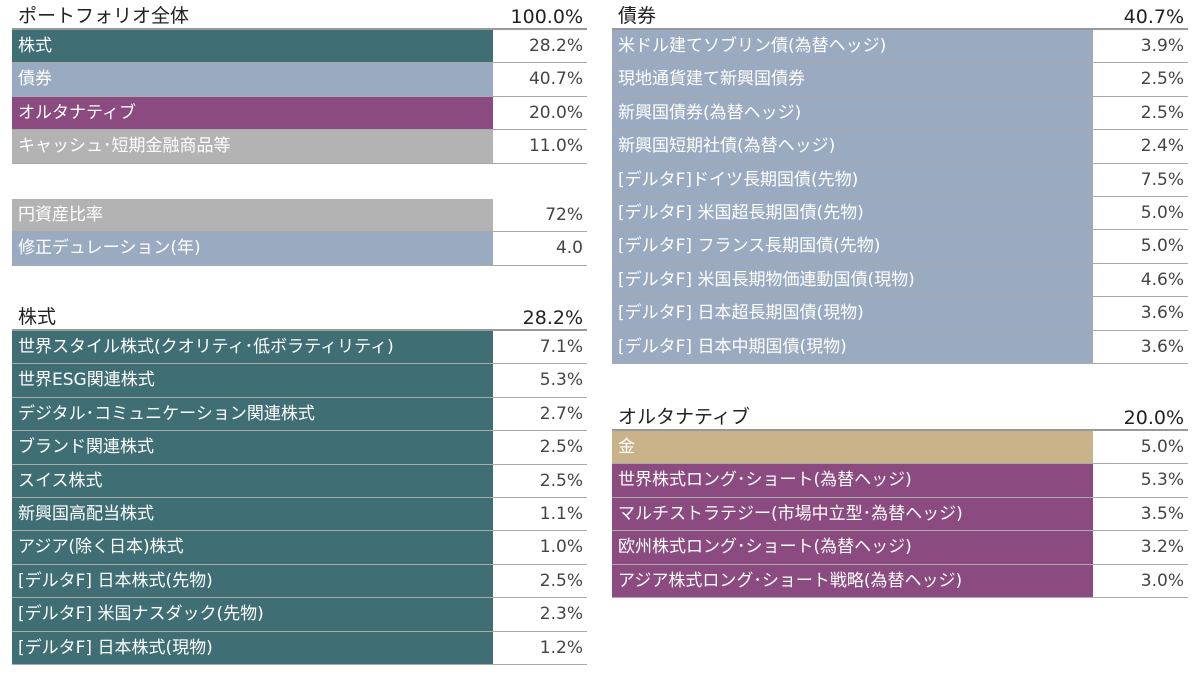  Describe the element at coordinates (852, 113) in the screenshot. I see `row-label: 新興国債券(為替ヘッジ)` at that location.